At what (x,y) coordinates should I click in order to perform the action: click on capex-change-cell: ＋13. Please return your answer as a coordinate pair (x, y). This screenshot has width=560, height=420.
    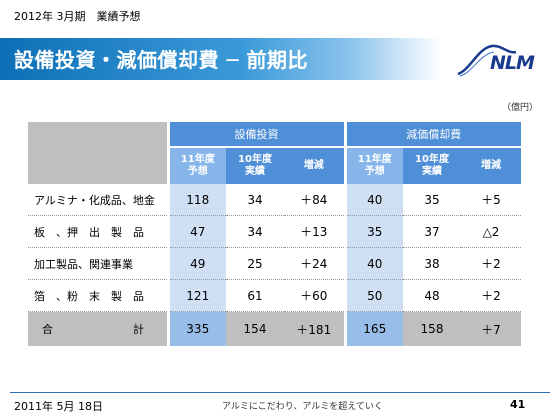
    Looking at the image, I should click on (315, 231).